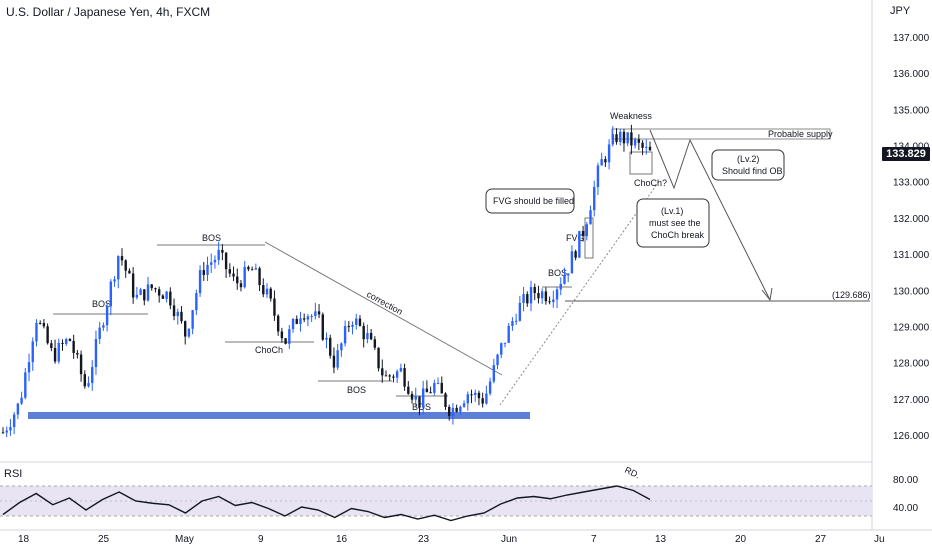  Describe the element at coordinates (575, 238) in the screenshot. I see `fvg-label: FVG` at that location.